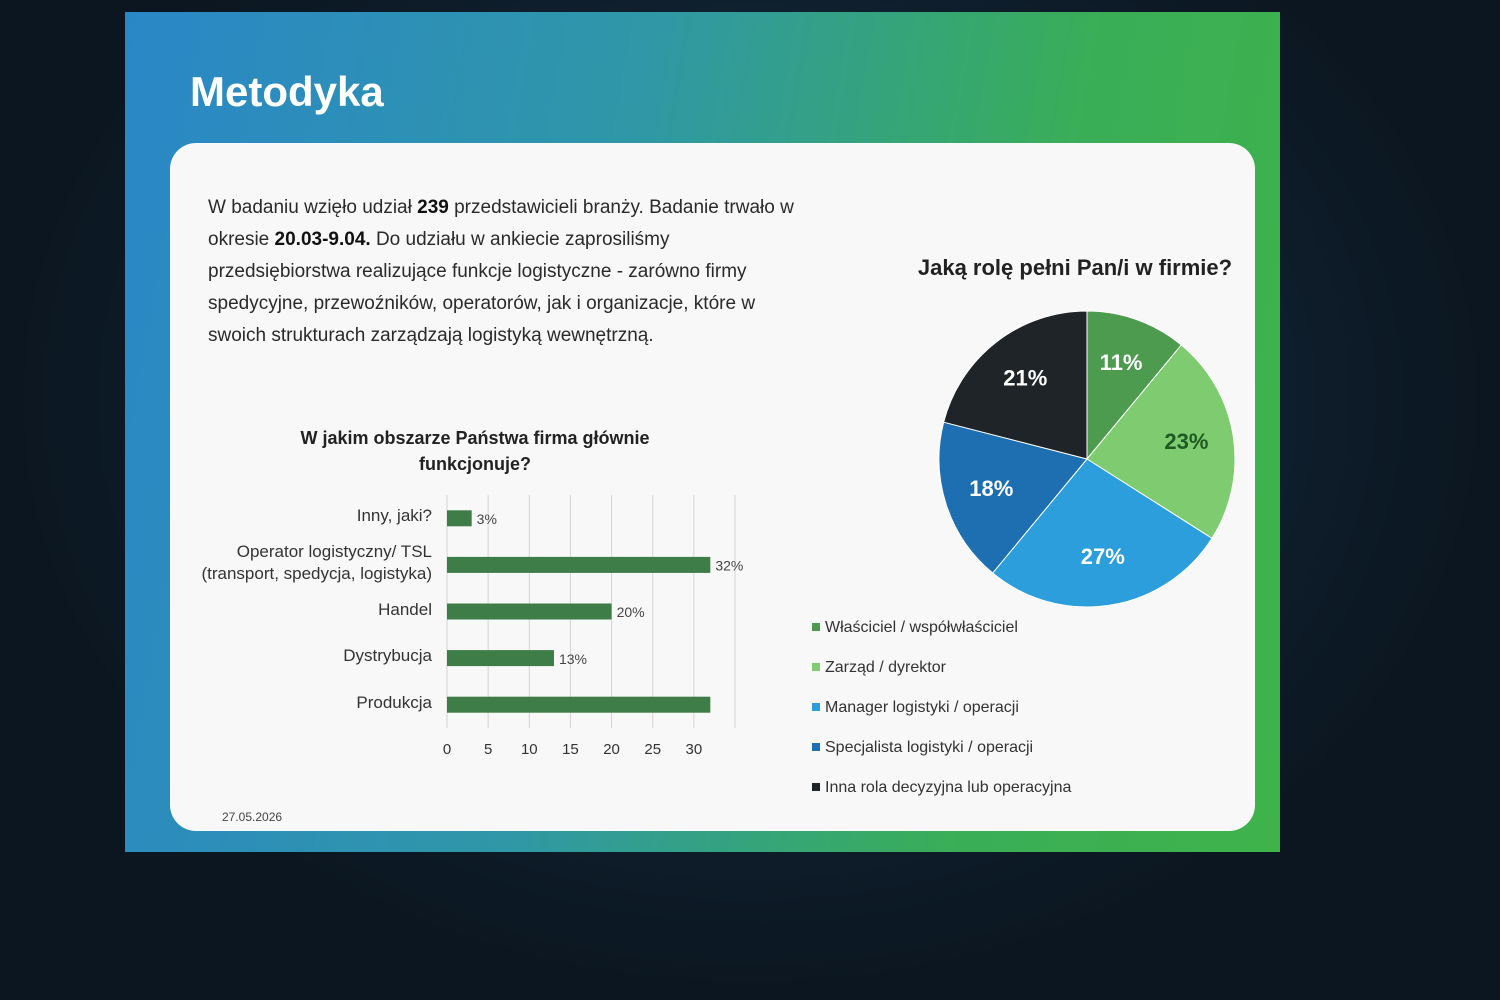  I want to click on value-label: 13%, so click(573, 659).